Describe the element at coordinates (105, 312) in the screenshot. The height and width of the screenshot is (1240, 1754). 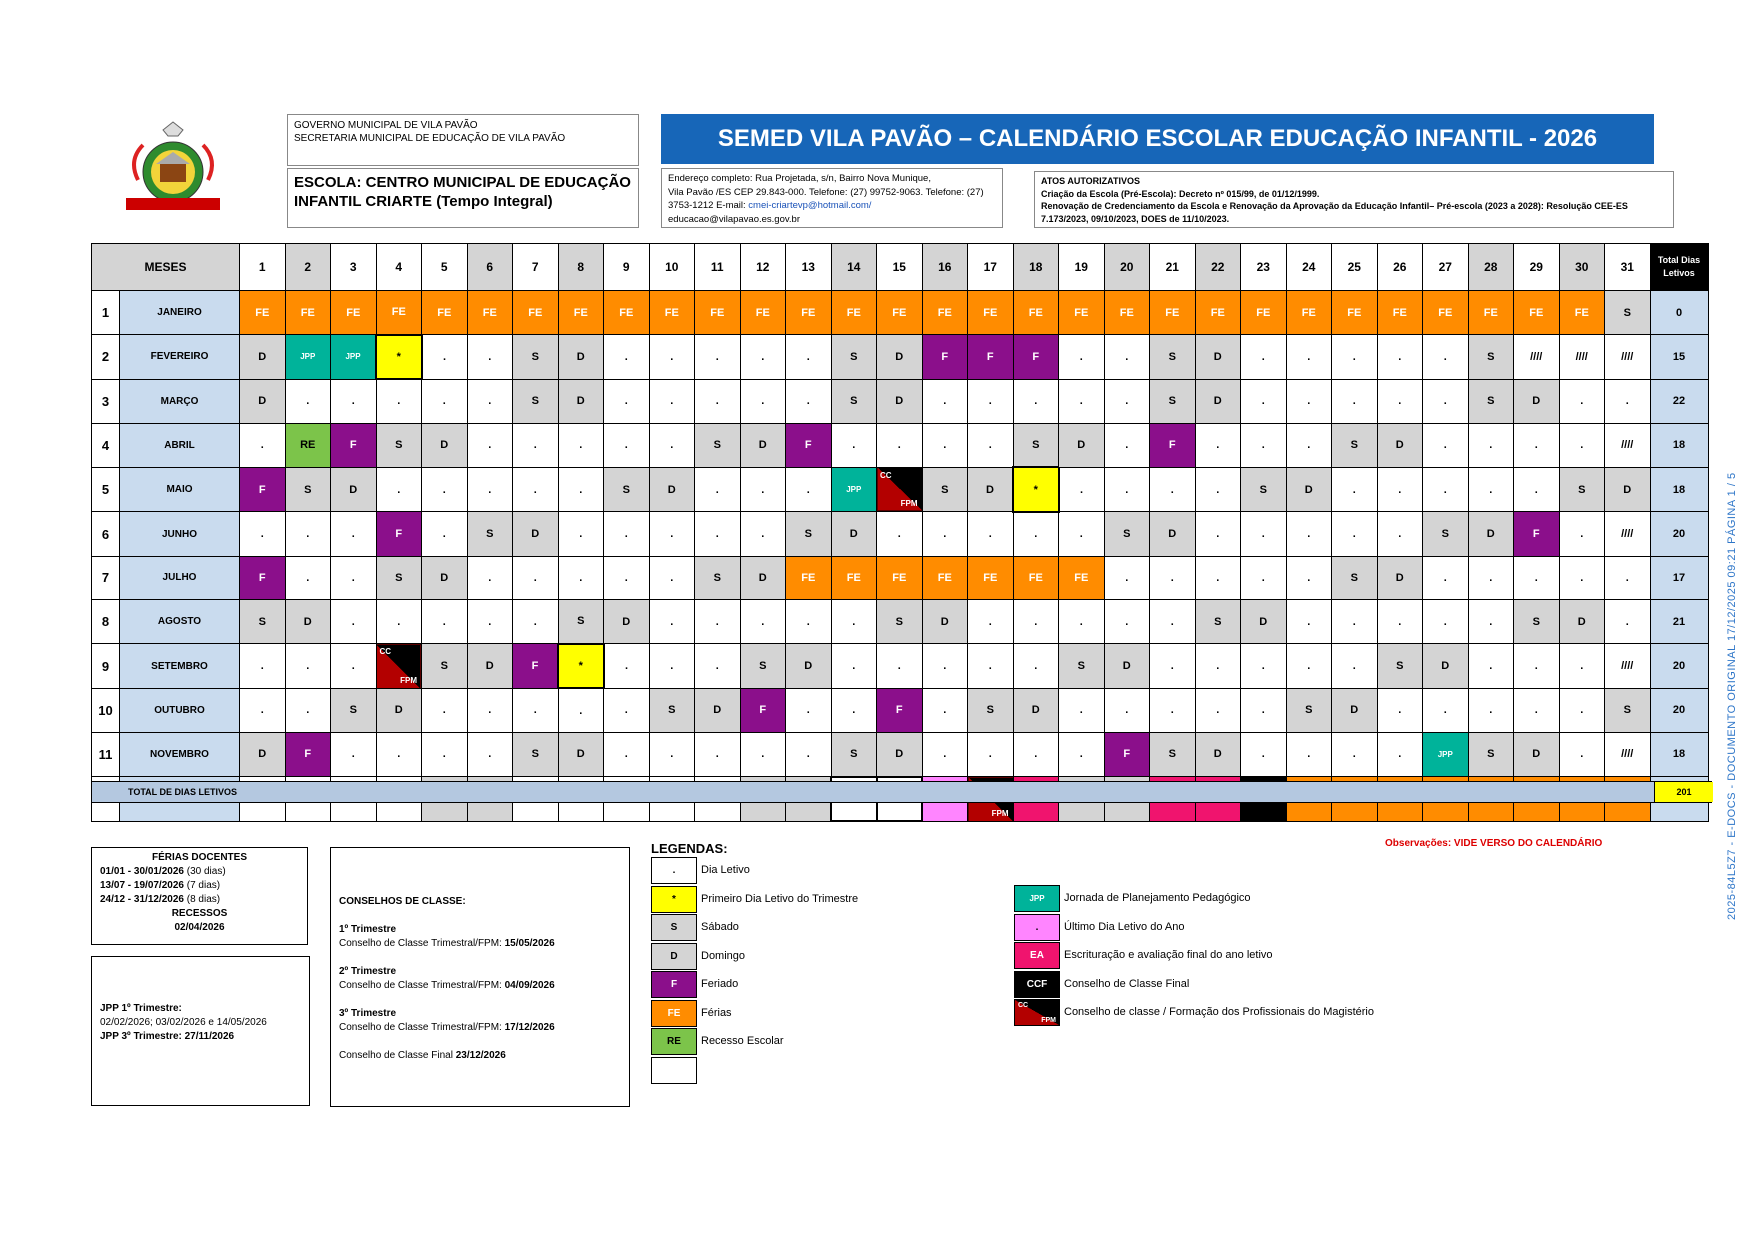
I see `month-number: 1` at that location.